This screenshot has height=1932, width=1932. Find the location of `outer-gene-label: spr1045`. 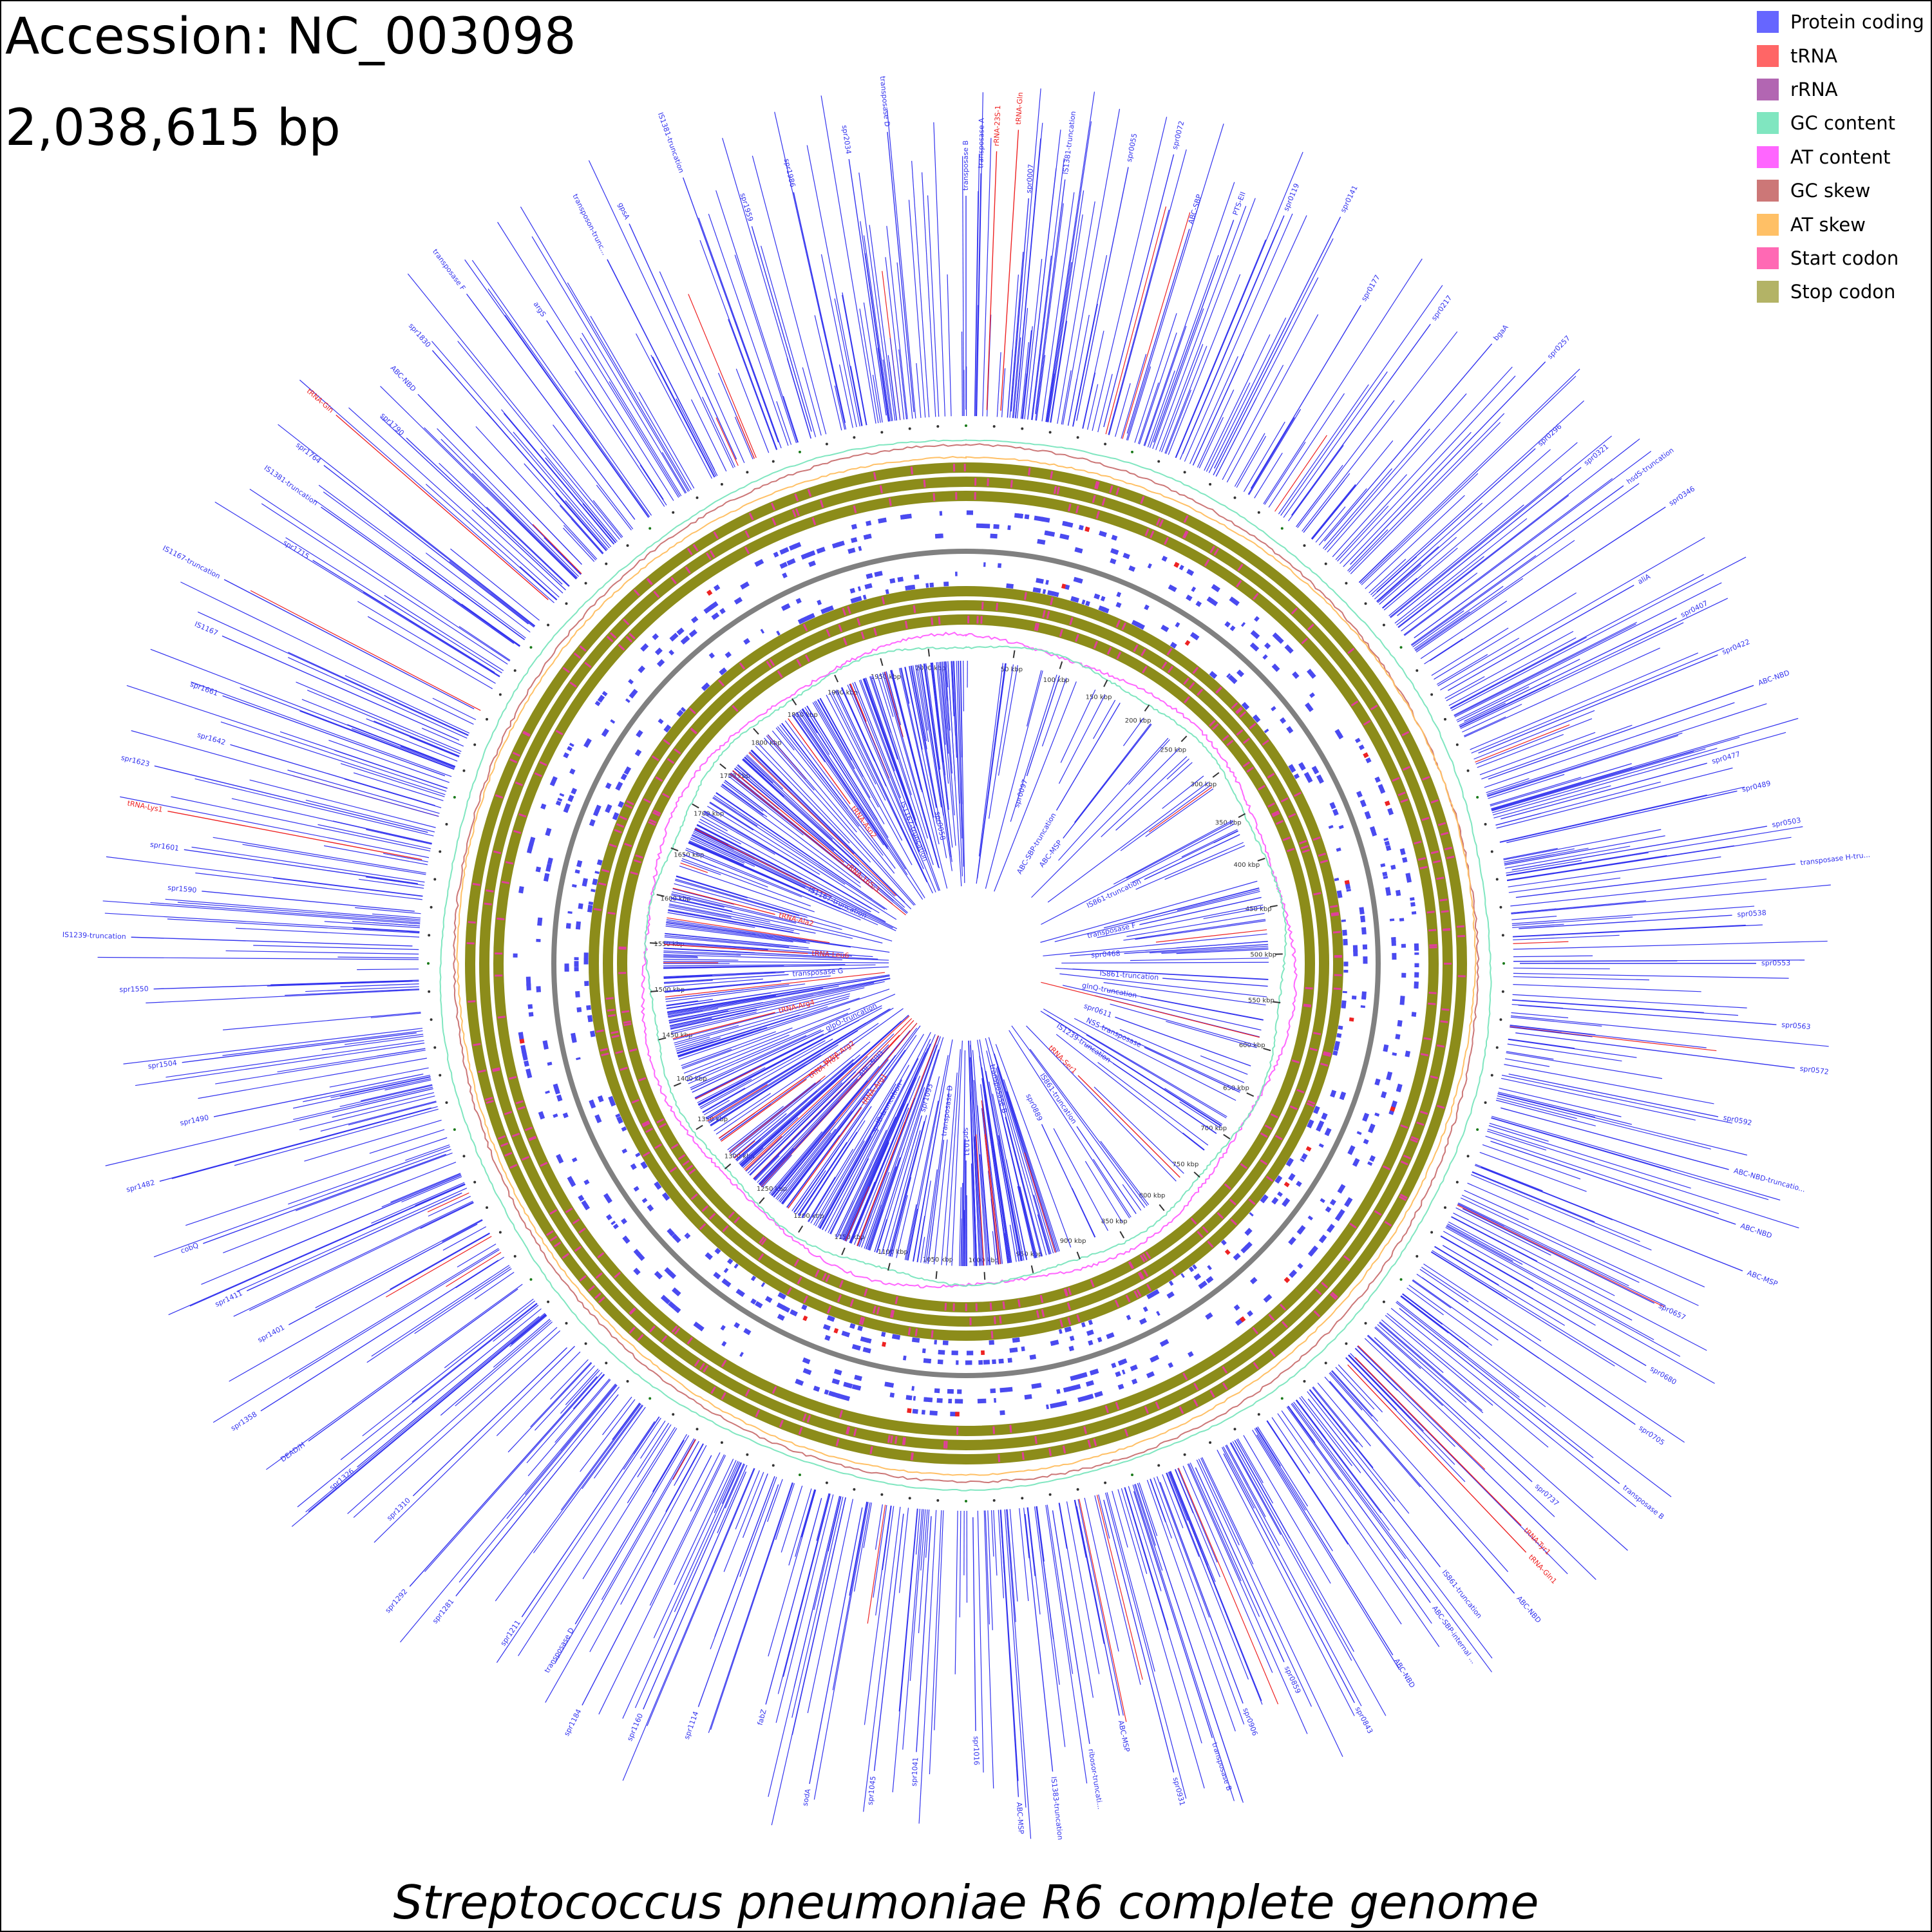

outer-gene-label: spr1045 is located at coordinates (872, 1791).